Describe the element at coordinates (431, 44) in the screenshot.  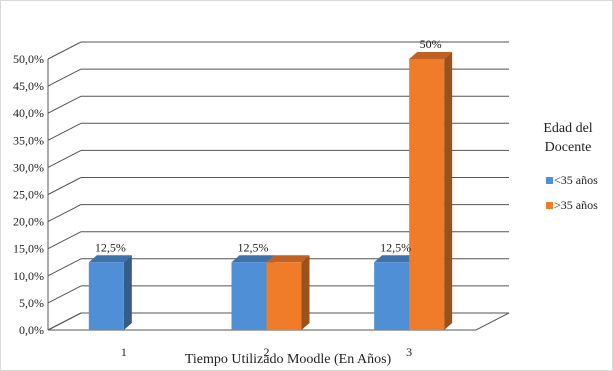
I see `data-label: 50%` at that location.